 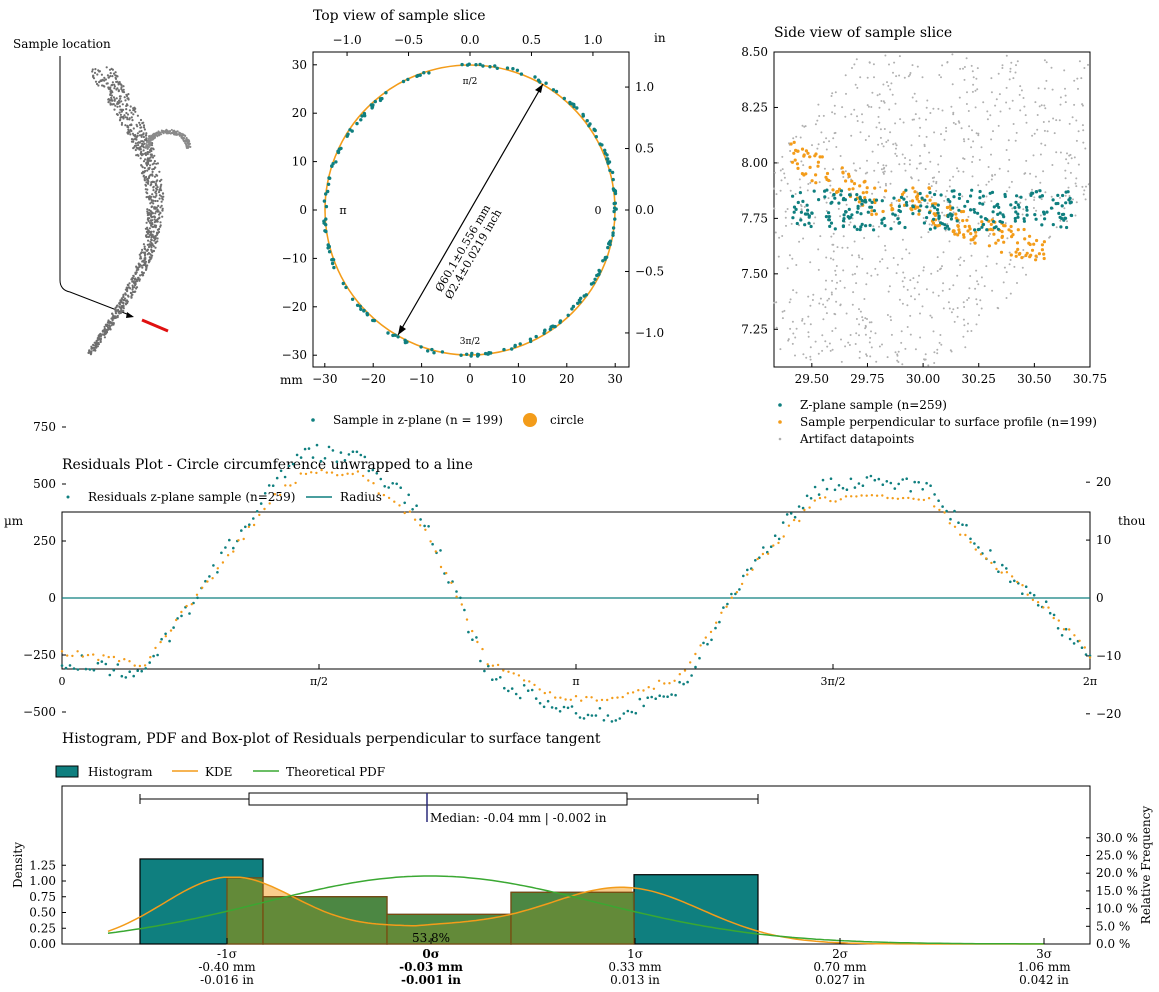 What do you see at coordinates (399, 16) in the screenshot?
I see `top-view-title: Top view of sample slice` at bounding box center [399, 16].